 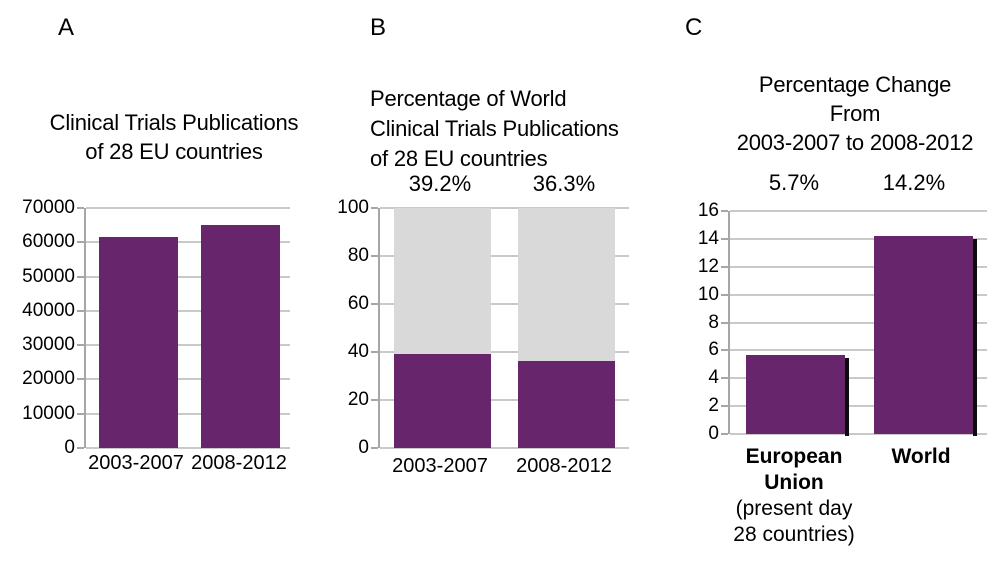 What do you see at coordinates (48, 379) in the screenshot?
I see `y-axis-label: 20000` at bounding box center [48, 379].